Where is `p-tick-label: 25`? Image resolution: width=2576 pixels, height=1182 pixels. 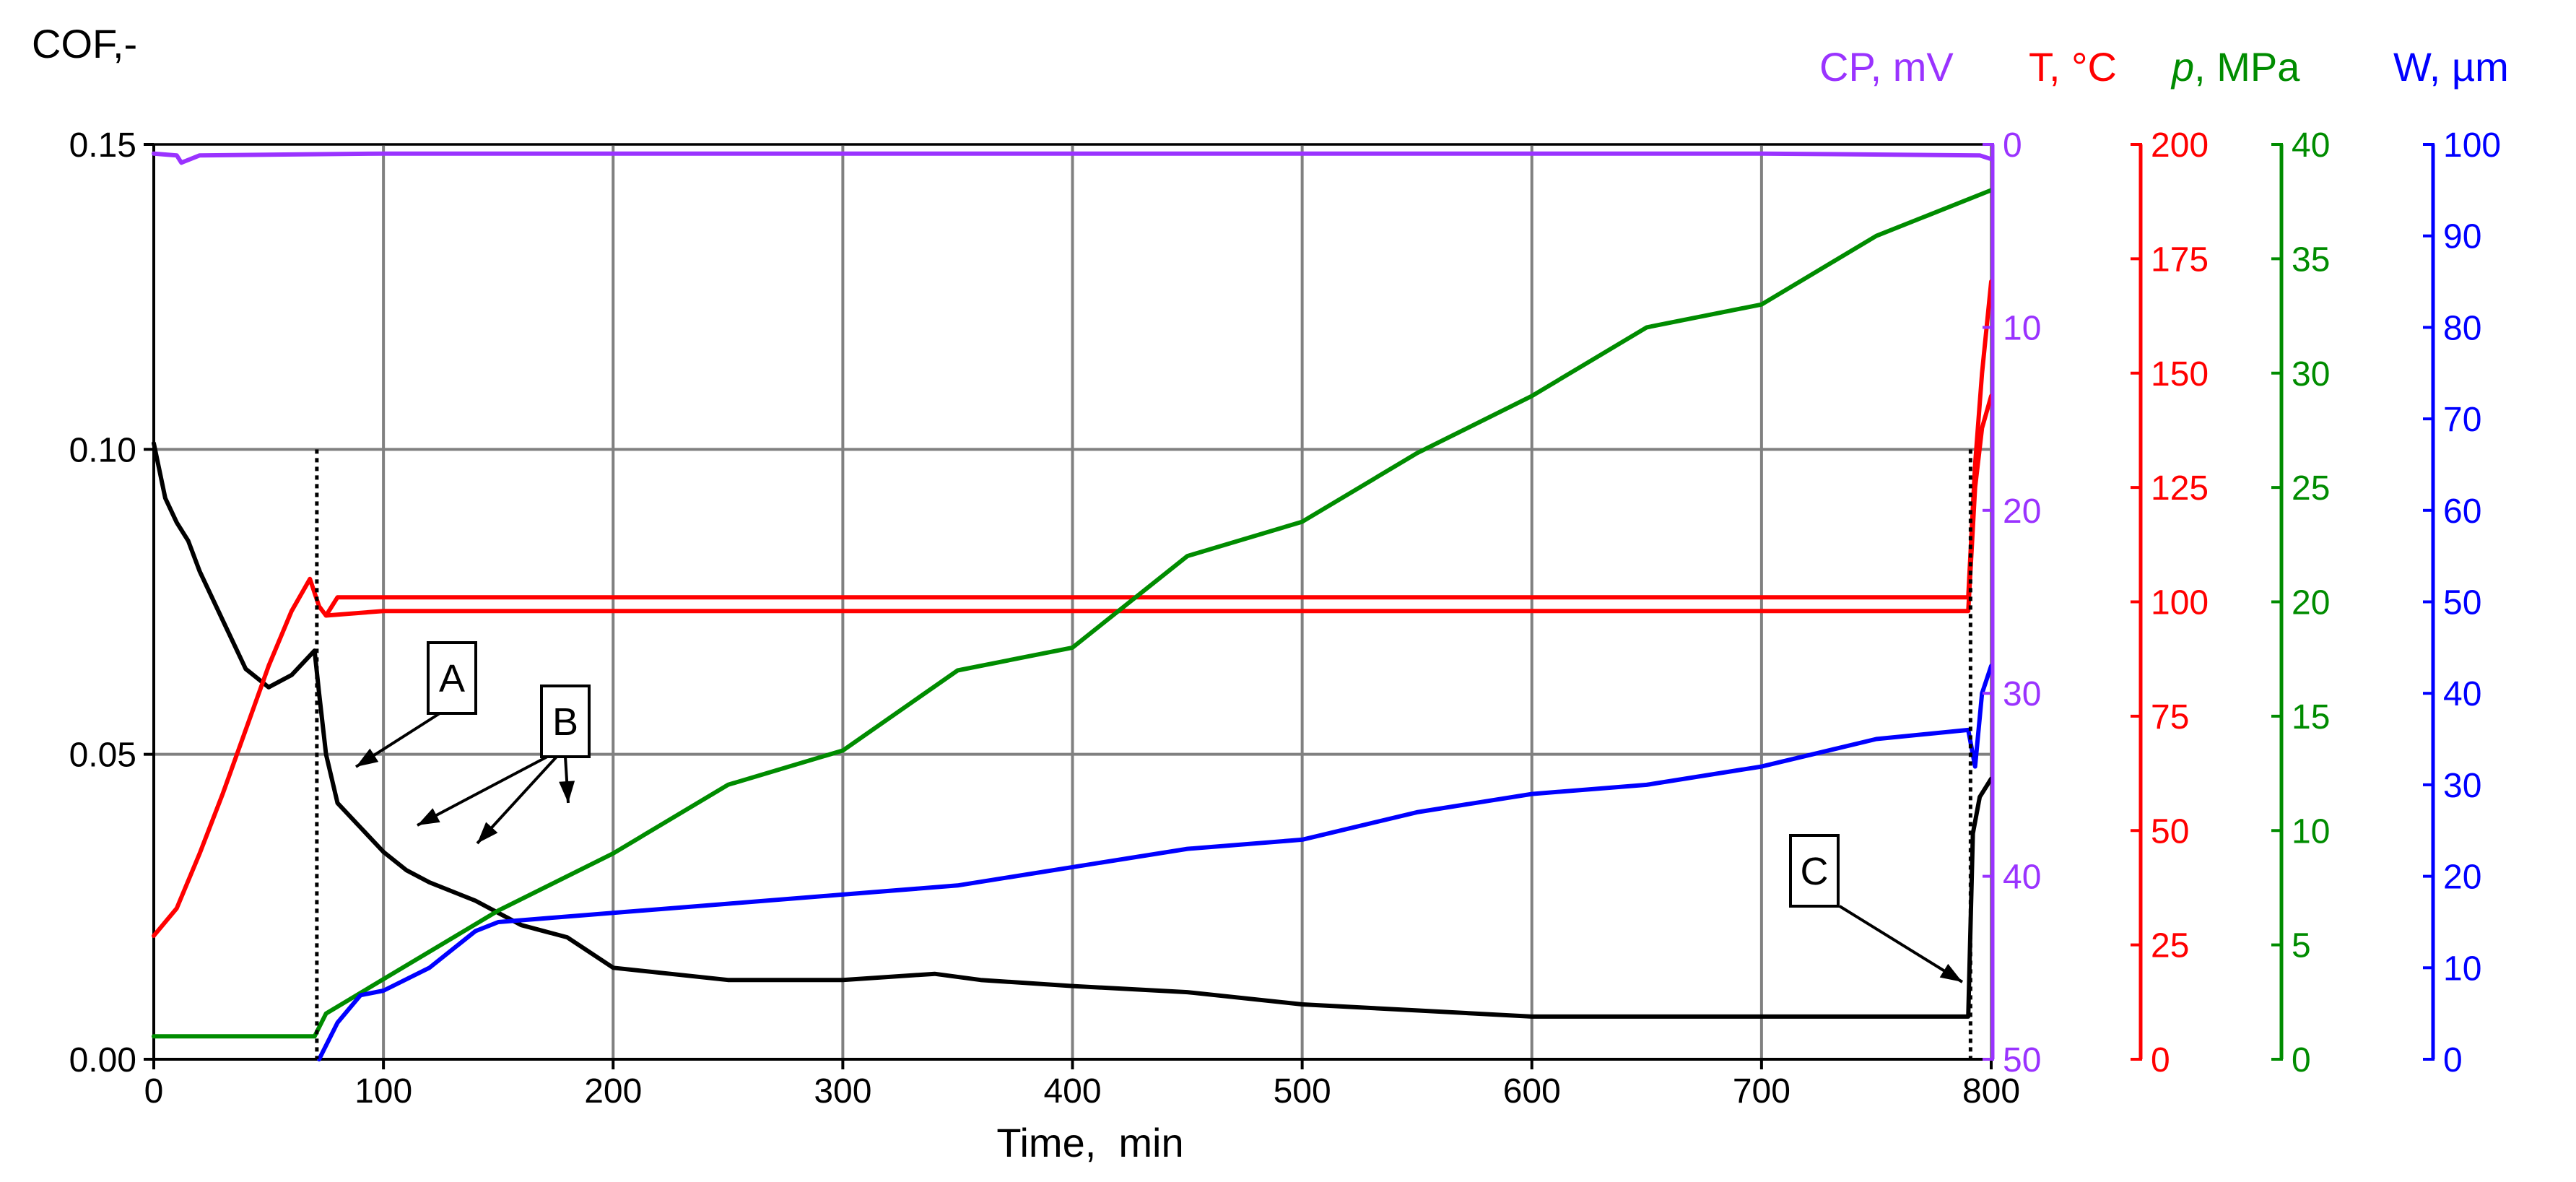 p-tick-label: 25 is located at coordinates (2311, 488).